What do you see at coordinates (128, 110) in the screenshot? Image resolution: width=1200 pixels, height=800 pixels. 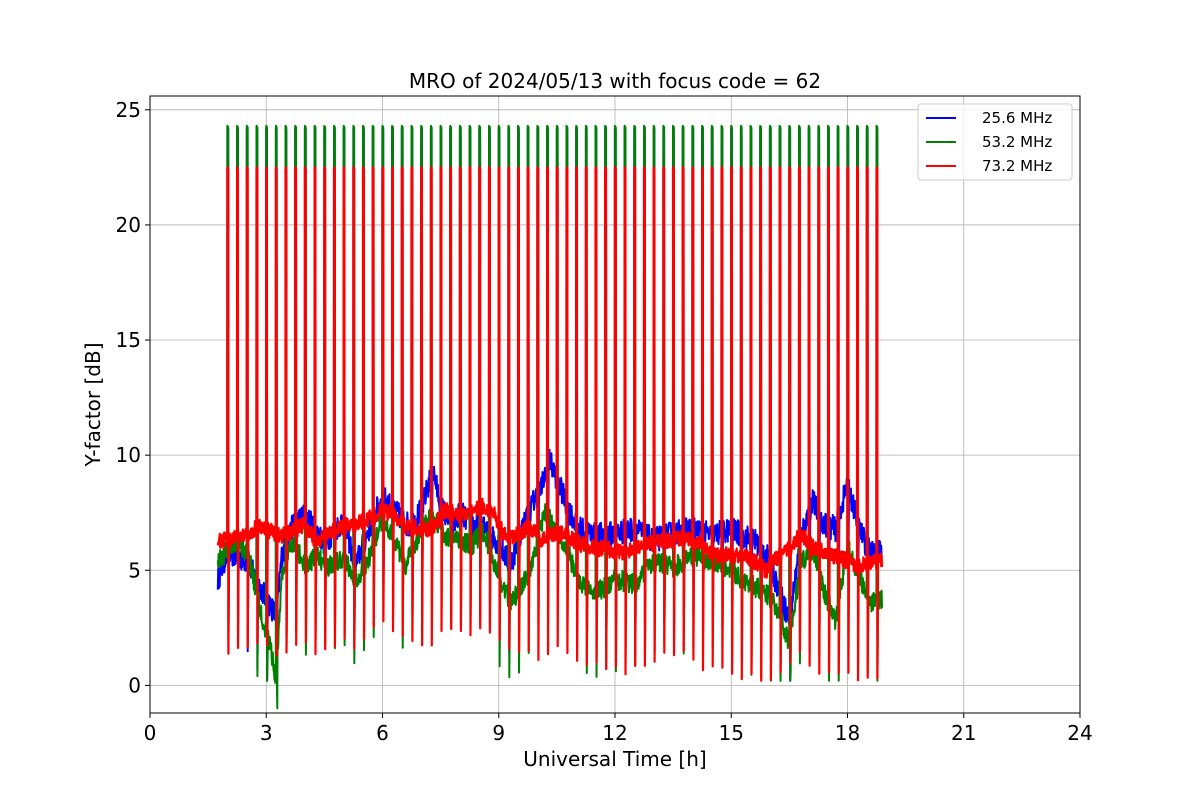 I see `y-tick-label: 25` at bounding box center [128, 110].